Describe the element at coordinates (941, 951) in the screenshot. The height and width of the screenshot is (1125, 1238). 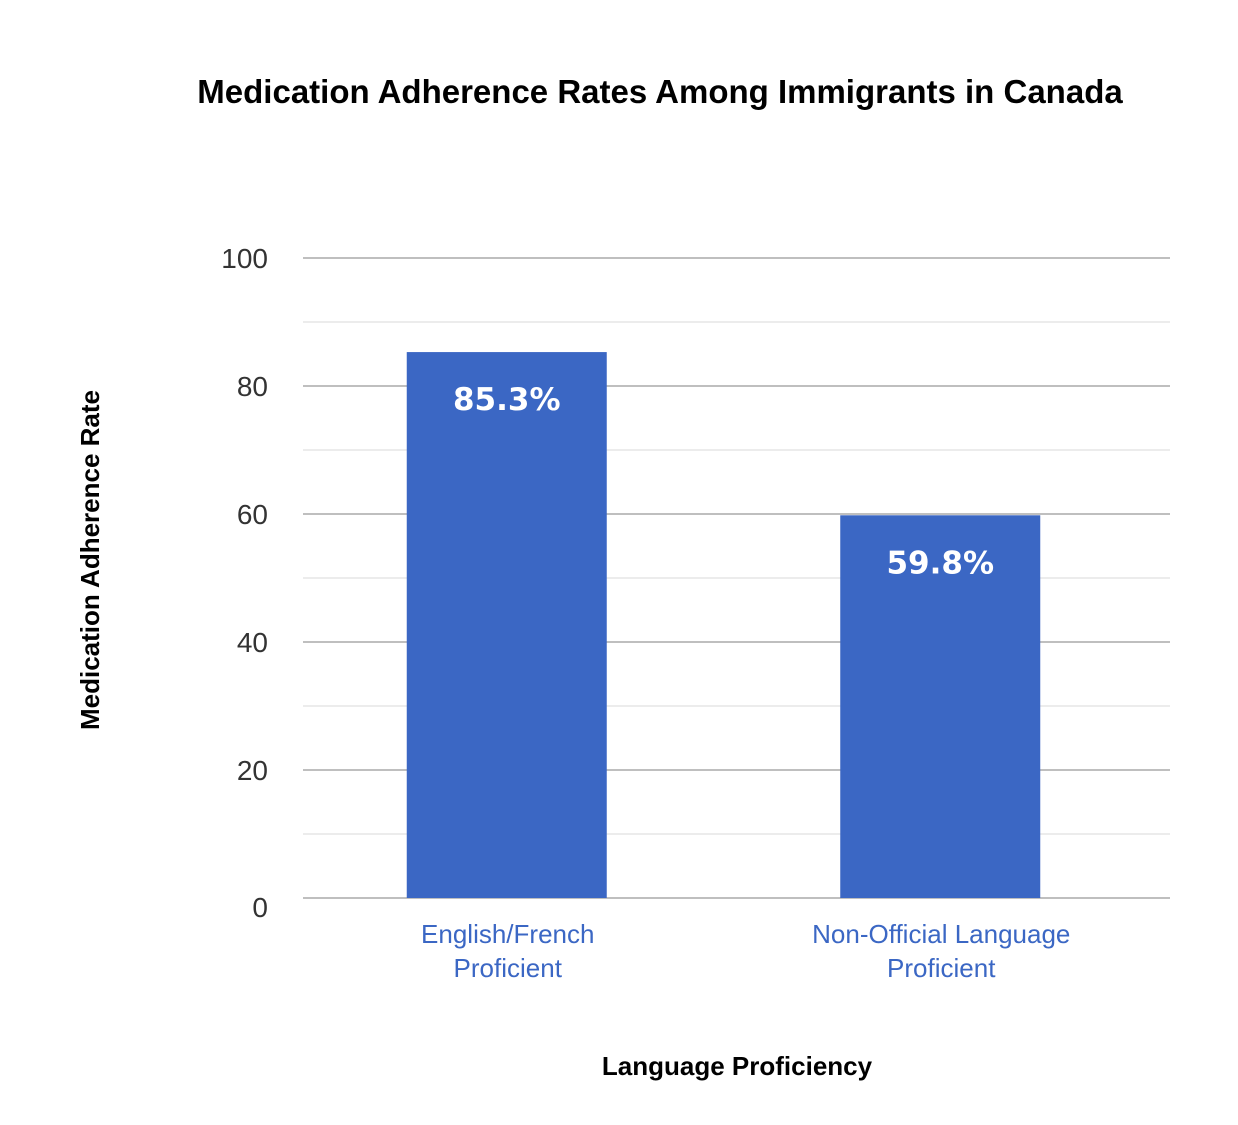
I see `x-category-label: Non-Official Language Proficient` at that location.